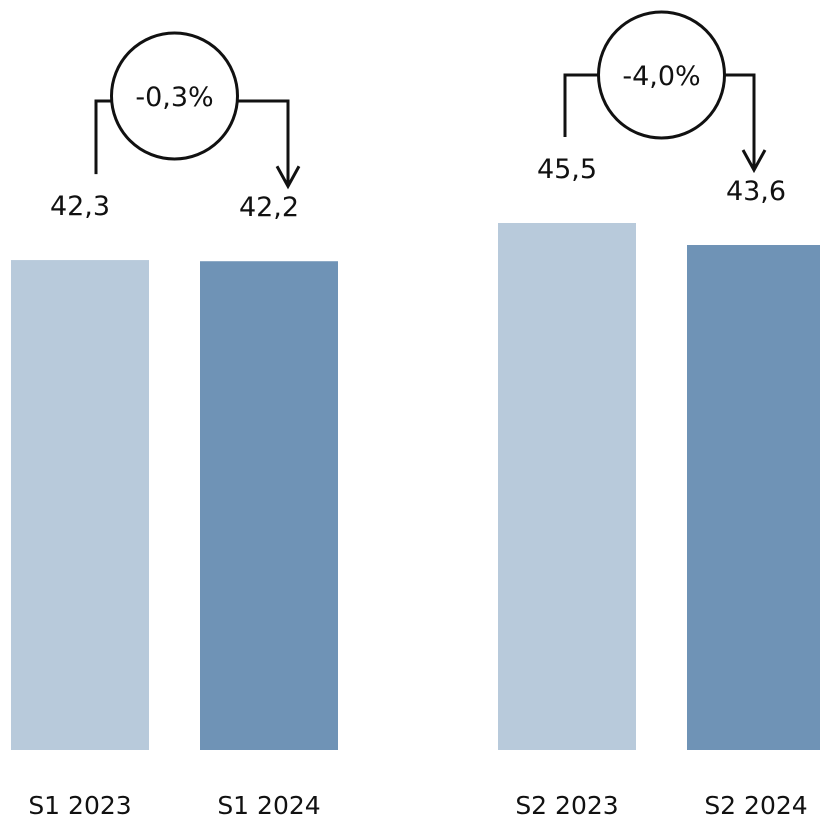 The width and height of the screenshot is (820, 823). Describe the element at coordinates (269, 207) in the screenshot. I see `data-label: 42,2` at that location.